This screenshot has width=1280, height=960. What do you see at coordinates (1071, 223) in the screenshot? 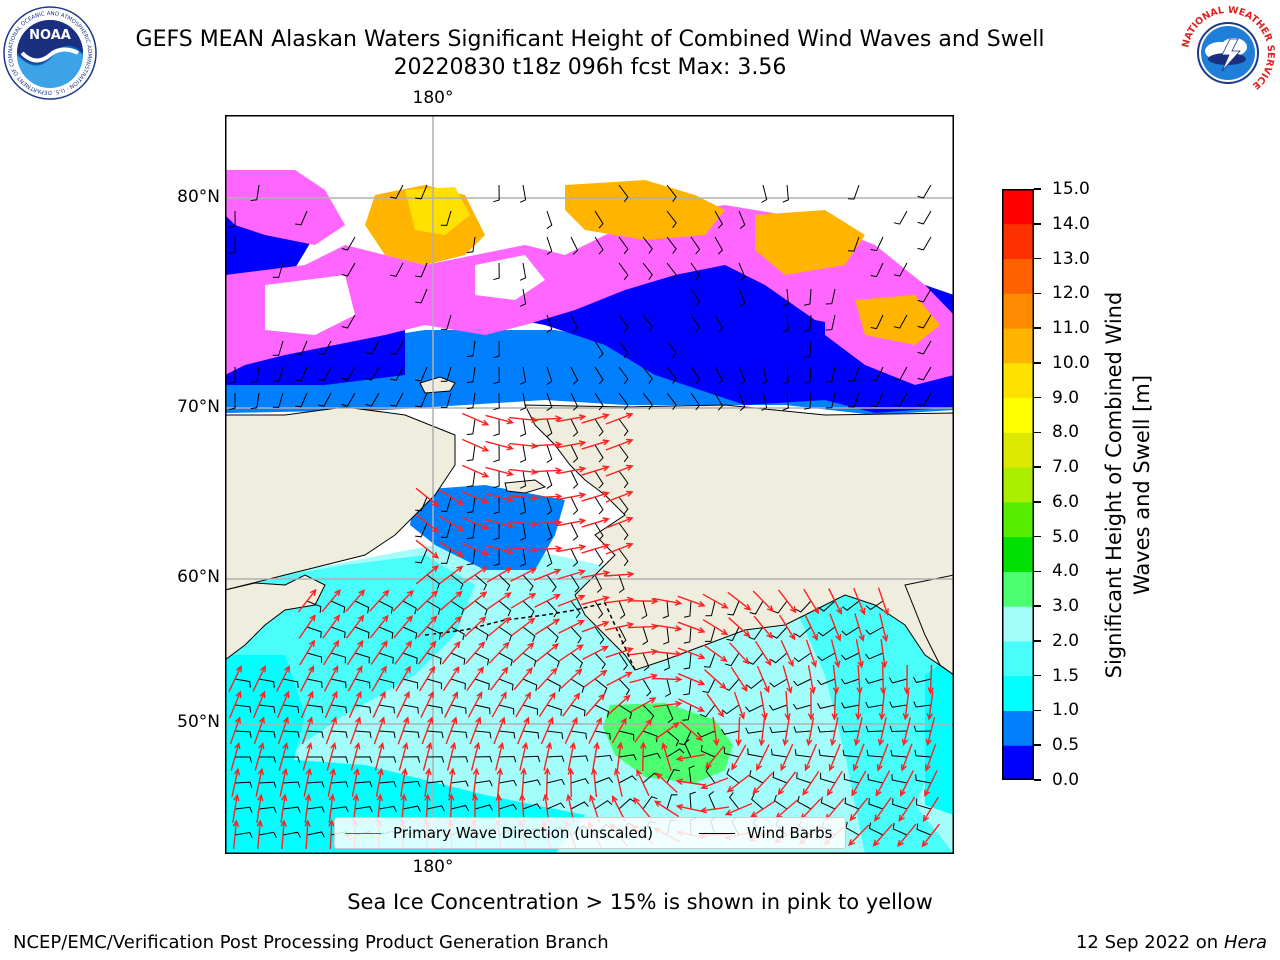
I see `colorbar-tick-label: 14.0` at bounding box center [1071, 223].